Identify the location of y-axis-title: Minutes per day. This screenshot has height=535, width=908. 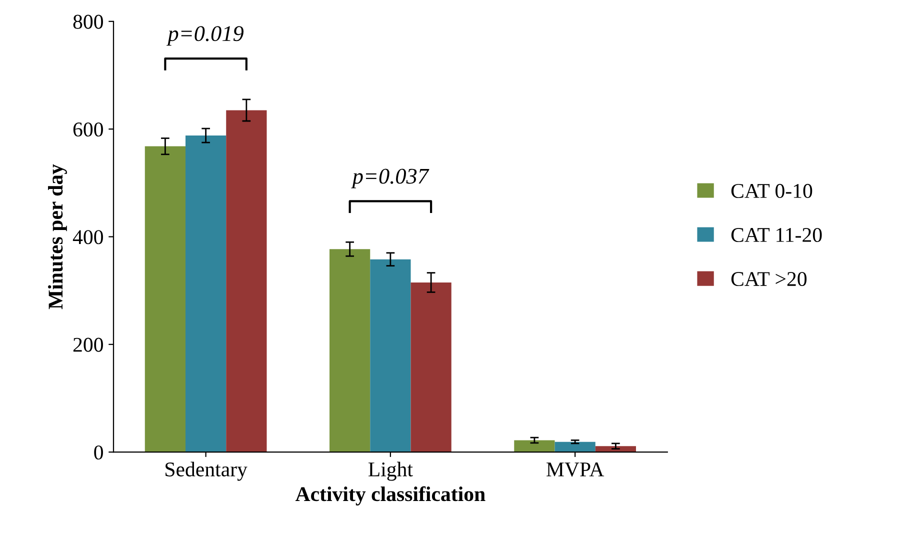
(57, 237).